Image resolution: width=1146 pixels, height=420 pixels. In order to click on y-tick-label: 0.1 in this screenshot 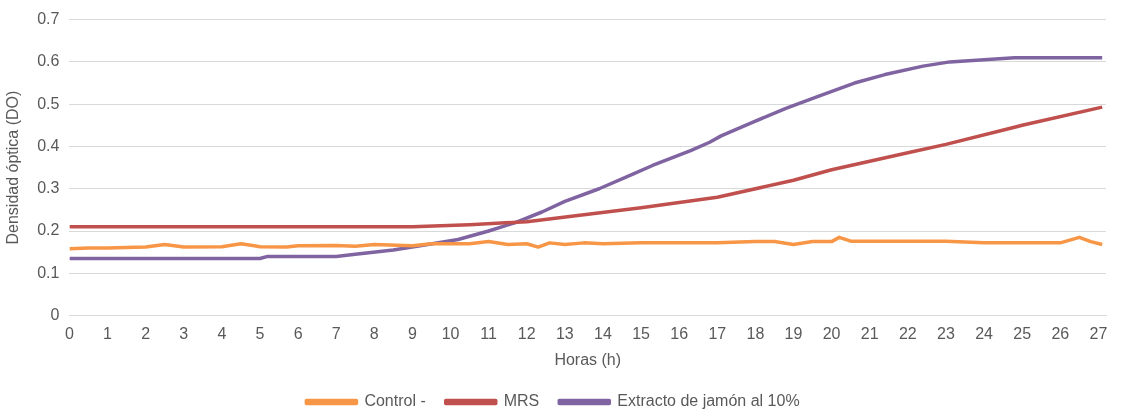, I will do `click(48, 272)`.